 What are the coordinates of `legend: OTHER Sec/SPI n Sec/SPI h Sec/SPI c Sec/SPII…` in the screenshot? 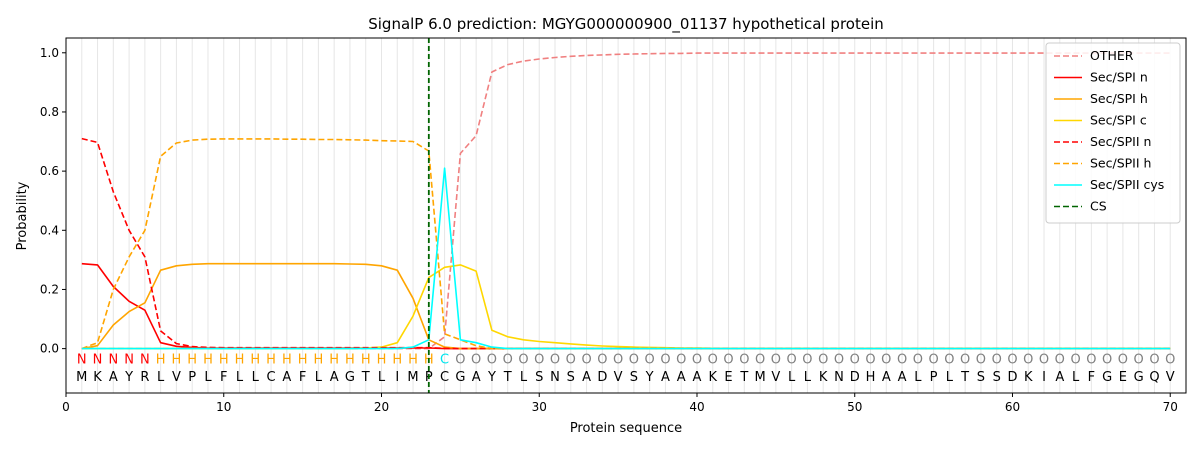 It's located at (1113, 133).